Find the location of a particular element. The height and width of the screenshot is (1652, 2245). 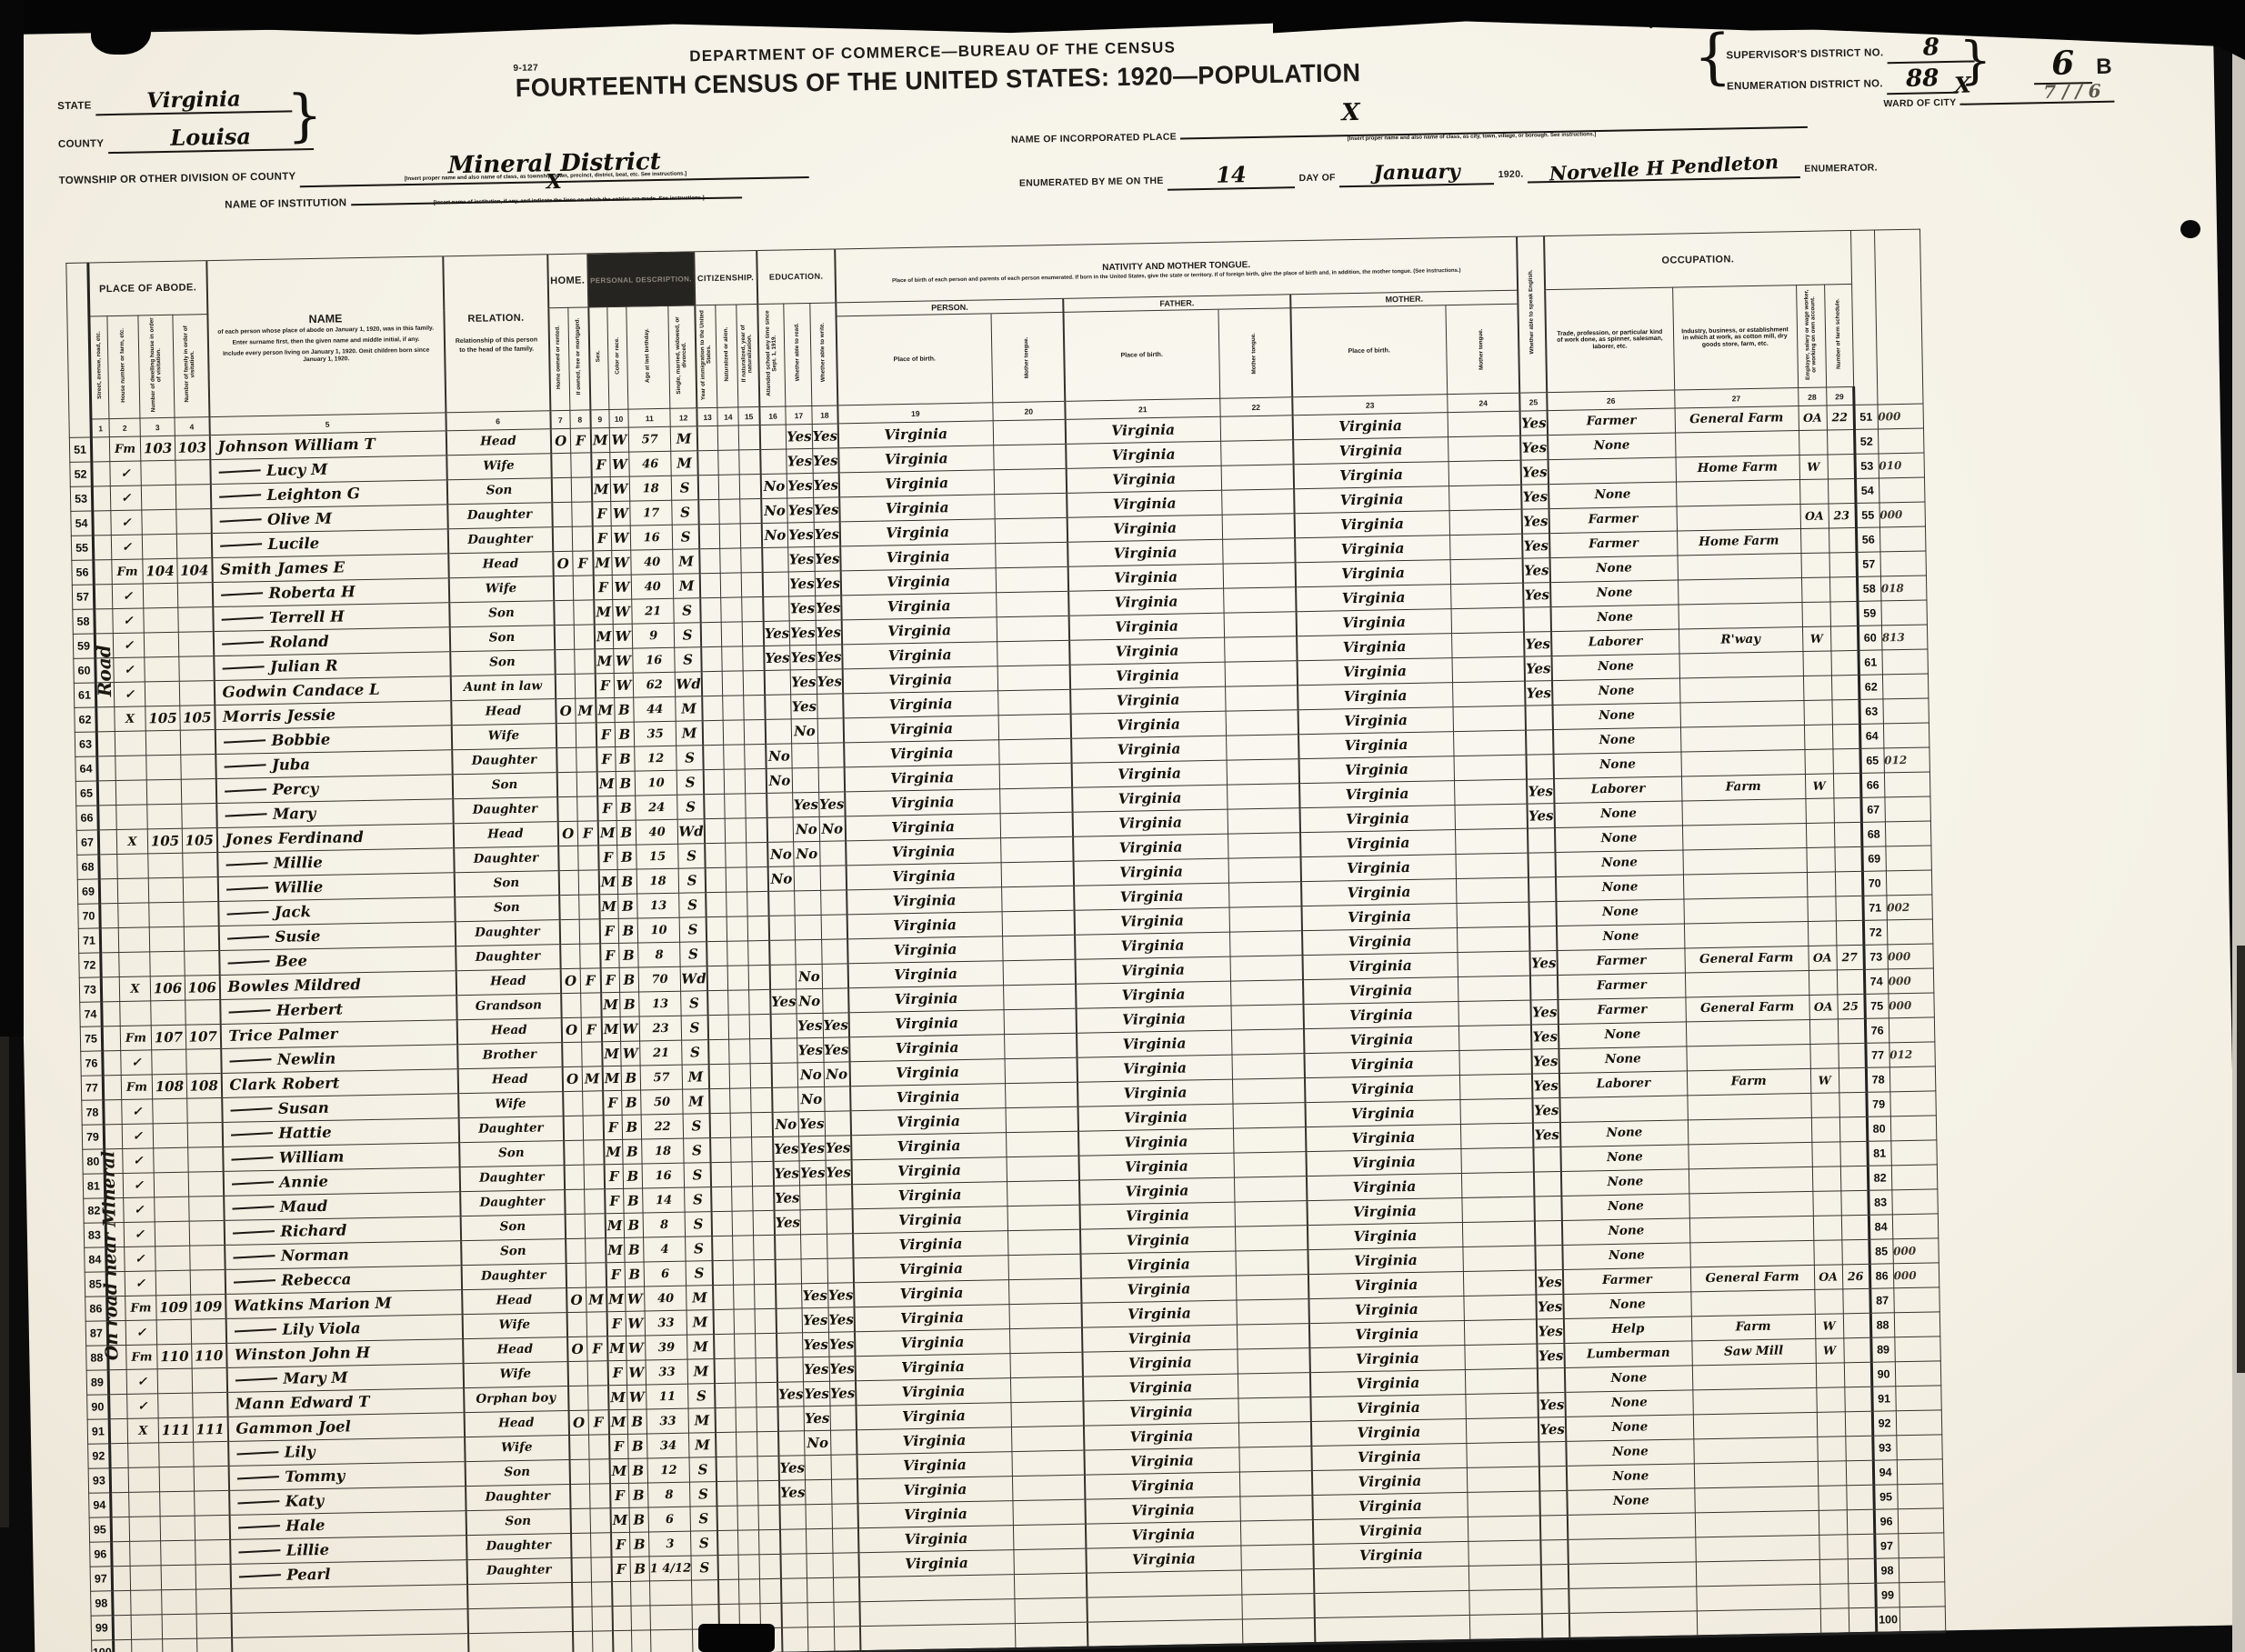

col-number: 14 is located at coordinates (728, 416).